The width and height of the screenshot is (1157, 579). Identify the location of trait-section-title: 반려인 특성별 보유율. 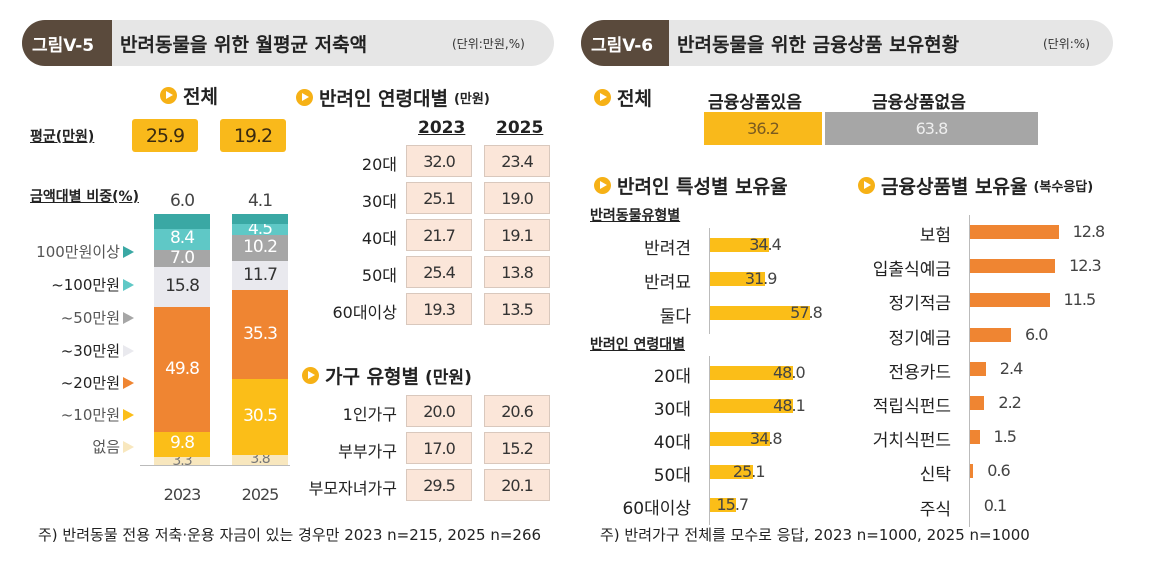
(691, 185).